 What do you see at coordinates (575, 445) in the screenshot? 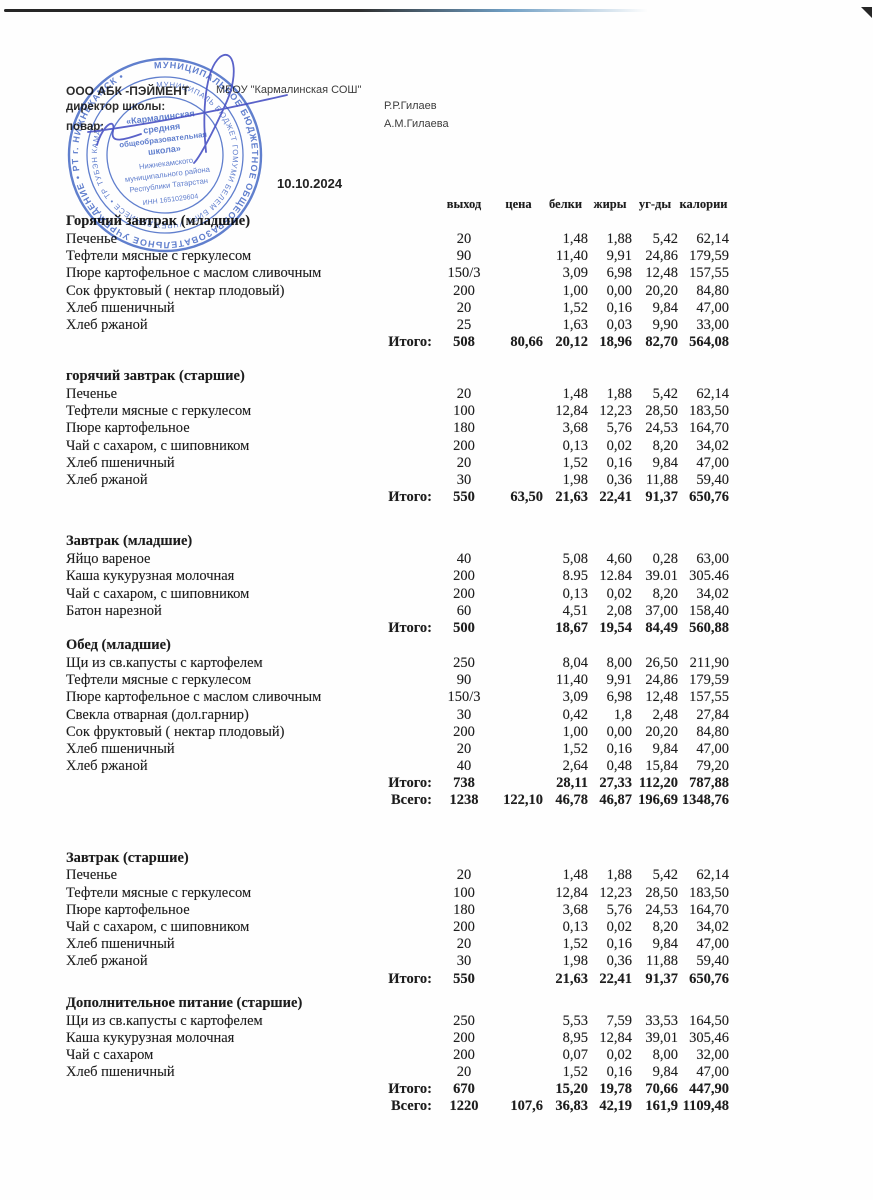
I see `cell-protein: 0,13` at bounding box center [575, 445].